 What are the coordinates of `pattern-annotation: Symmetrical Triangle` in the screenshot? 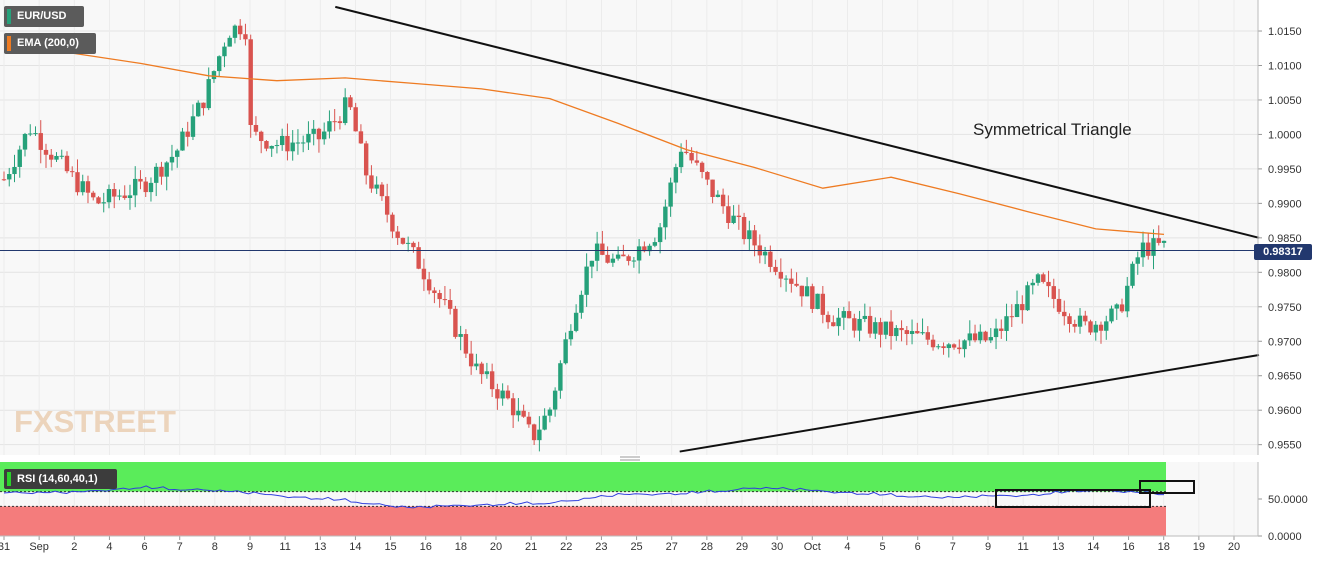 It's located at (1052, 129).